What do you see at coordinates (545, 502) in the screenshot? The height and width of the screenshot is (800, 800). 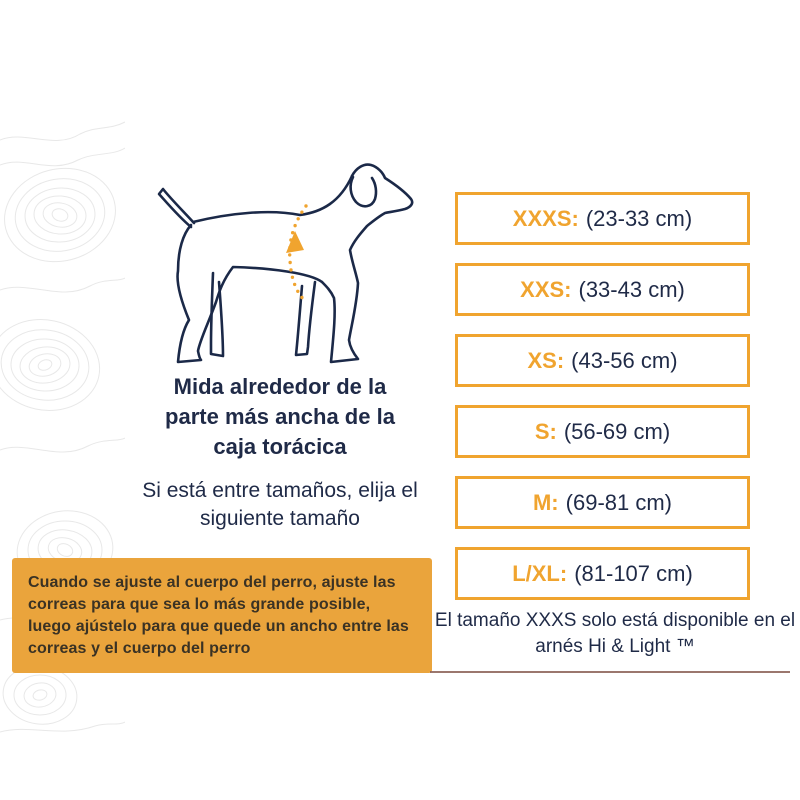 I see `size-label: M:` at bounding box center [545, 502].